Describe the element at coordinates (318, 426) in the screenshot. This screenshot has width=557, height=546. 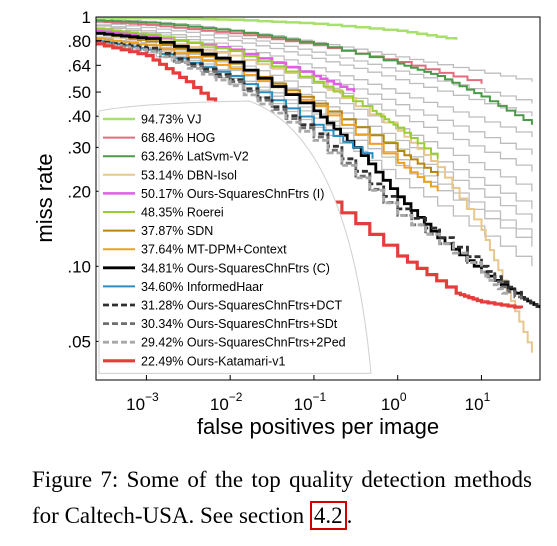
I see `x-axis-label: false positives per image` at that location.